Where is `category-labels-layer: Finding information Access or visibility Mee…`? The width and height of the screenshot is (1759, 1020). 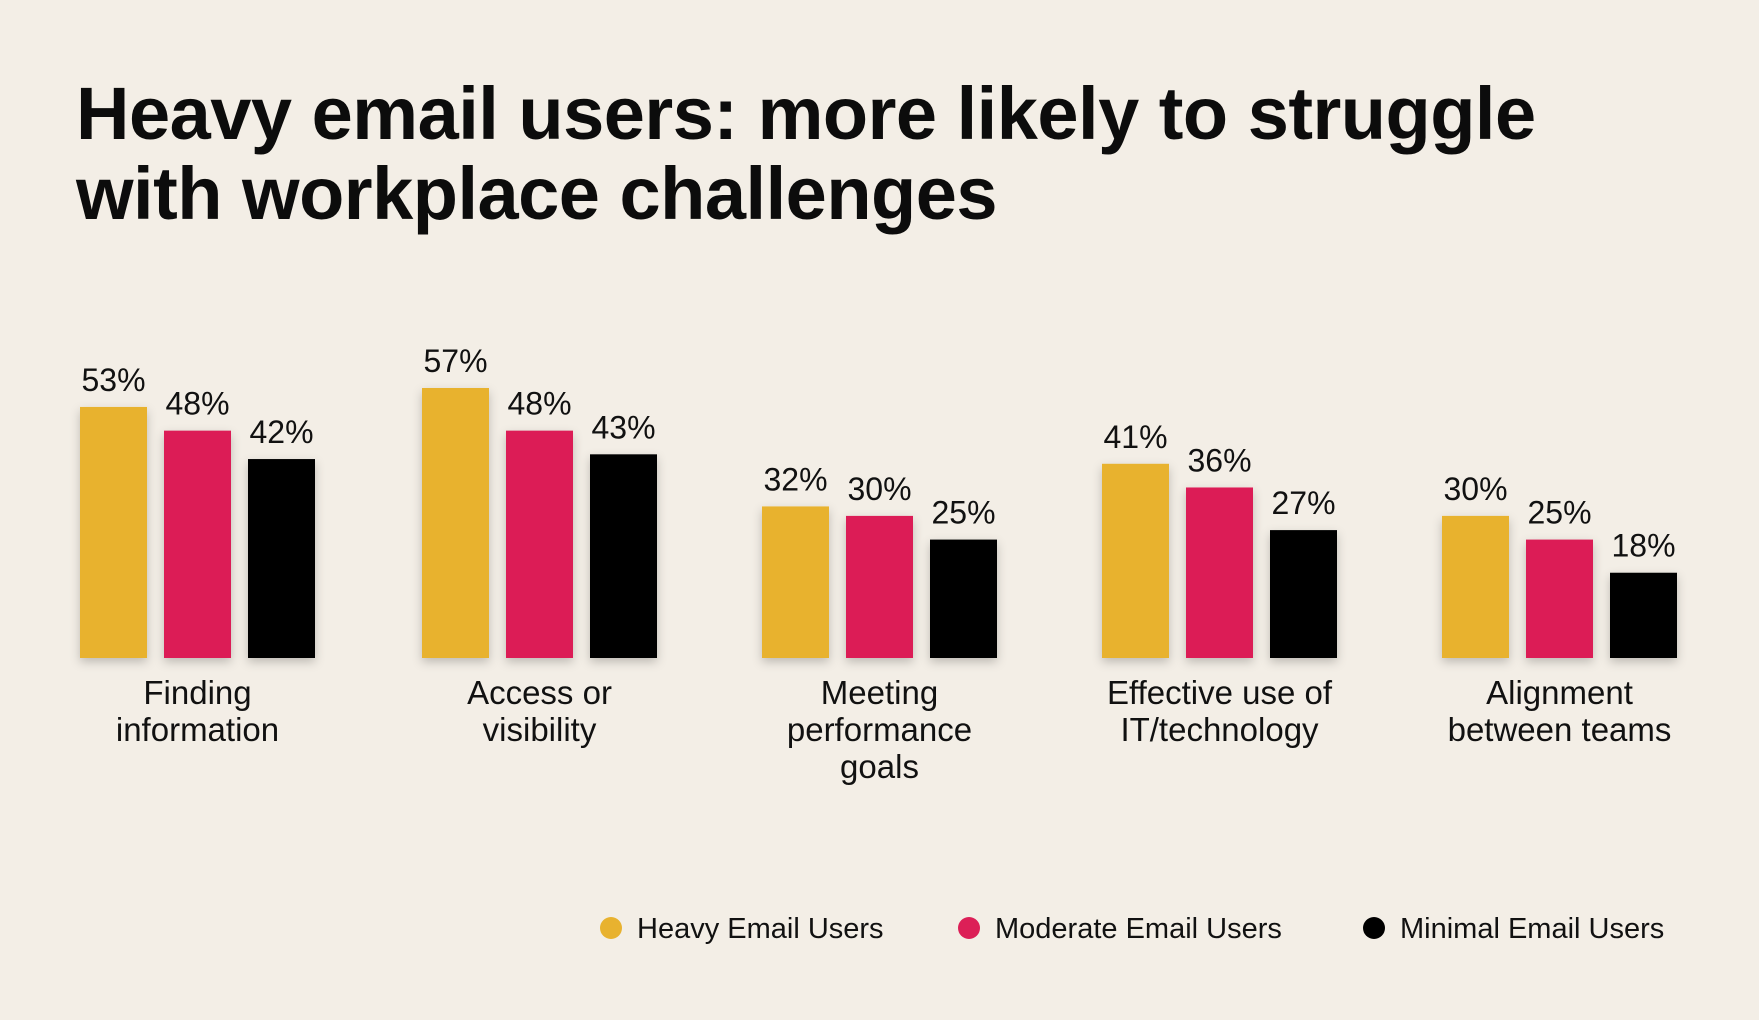 category-labels-layer: Finding information Access or visibility Mee… is located at coordinates (894, 729).